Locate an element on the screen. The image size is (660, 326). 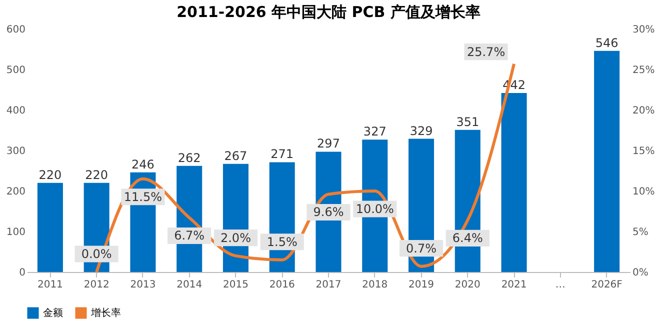
data-label: 0.0% is located at coordinates (96, 254).